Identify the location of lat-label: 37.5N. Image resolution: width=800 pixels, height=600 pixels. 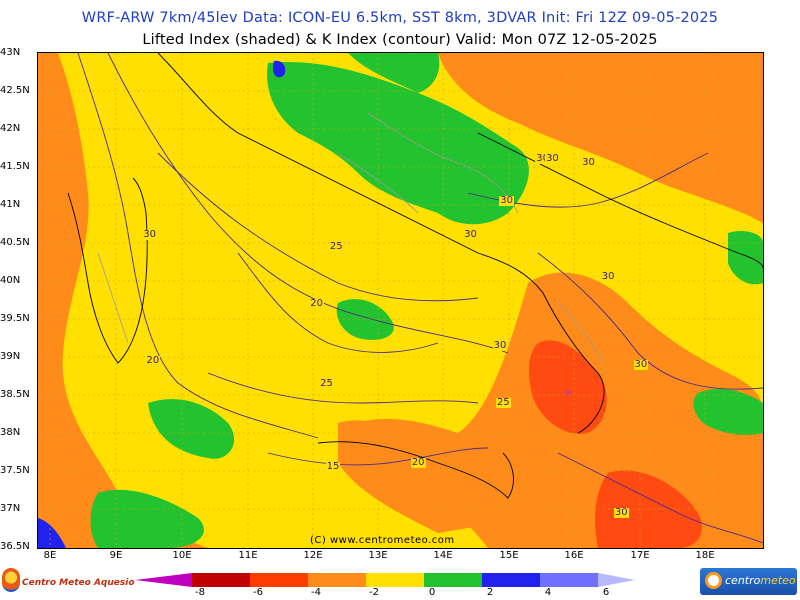
(15, 470).